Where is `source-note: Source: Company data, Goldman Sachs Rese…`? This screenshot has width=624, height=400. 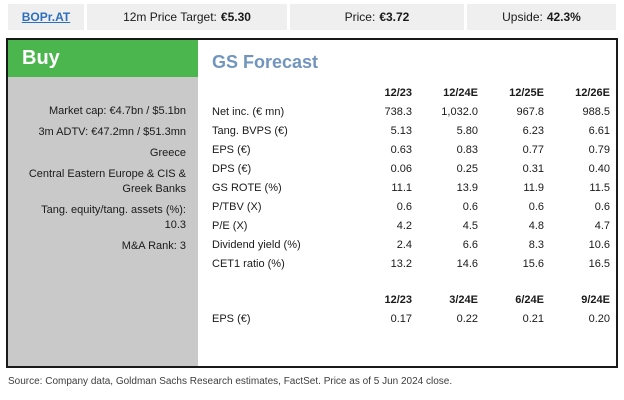
source-note: Source: Company data, Goldman Sachs Rese… is located at coordinates (230, 381).